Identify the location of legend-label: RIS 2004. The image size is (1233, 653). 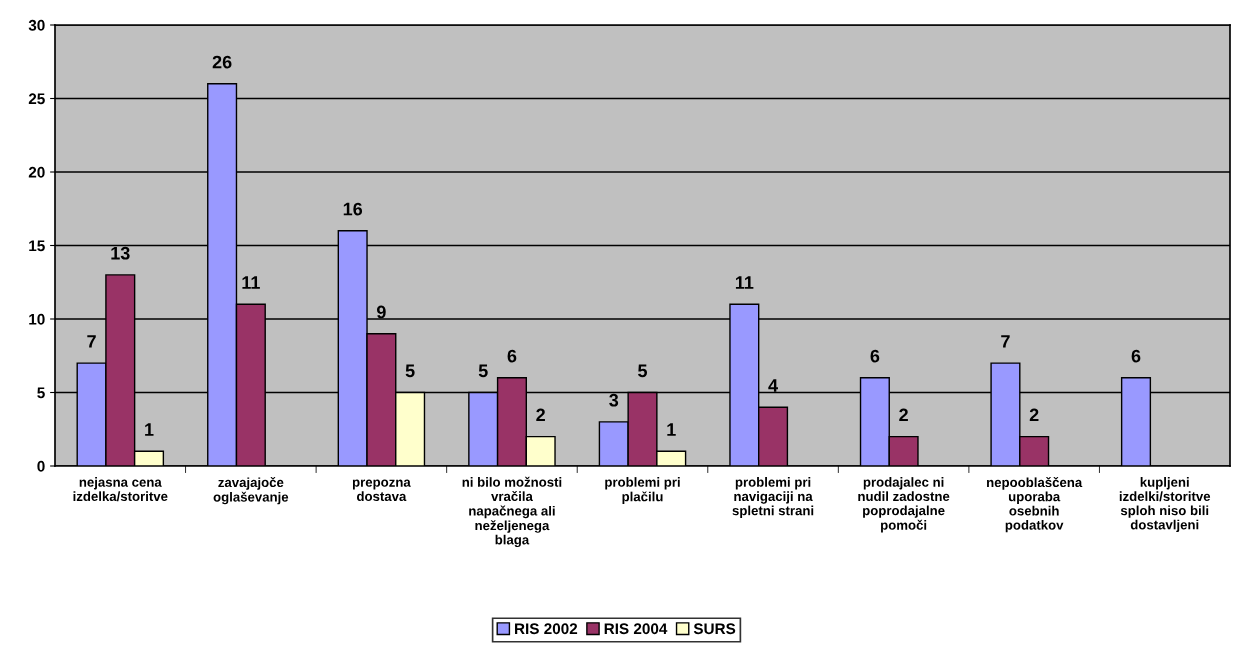
(636, 629).